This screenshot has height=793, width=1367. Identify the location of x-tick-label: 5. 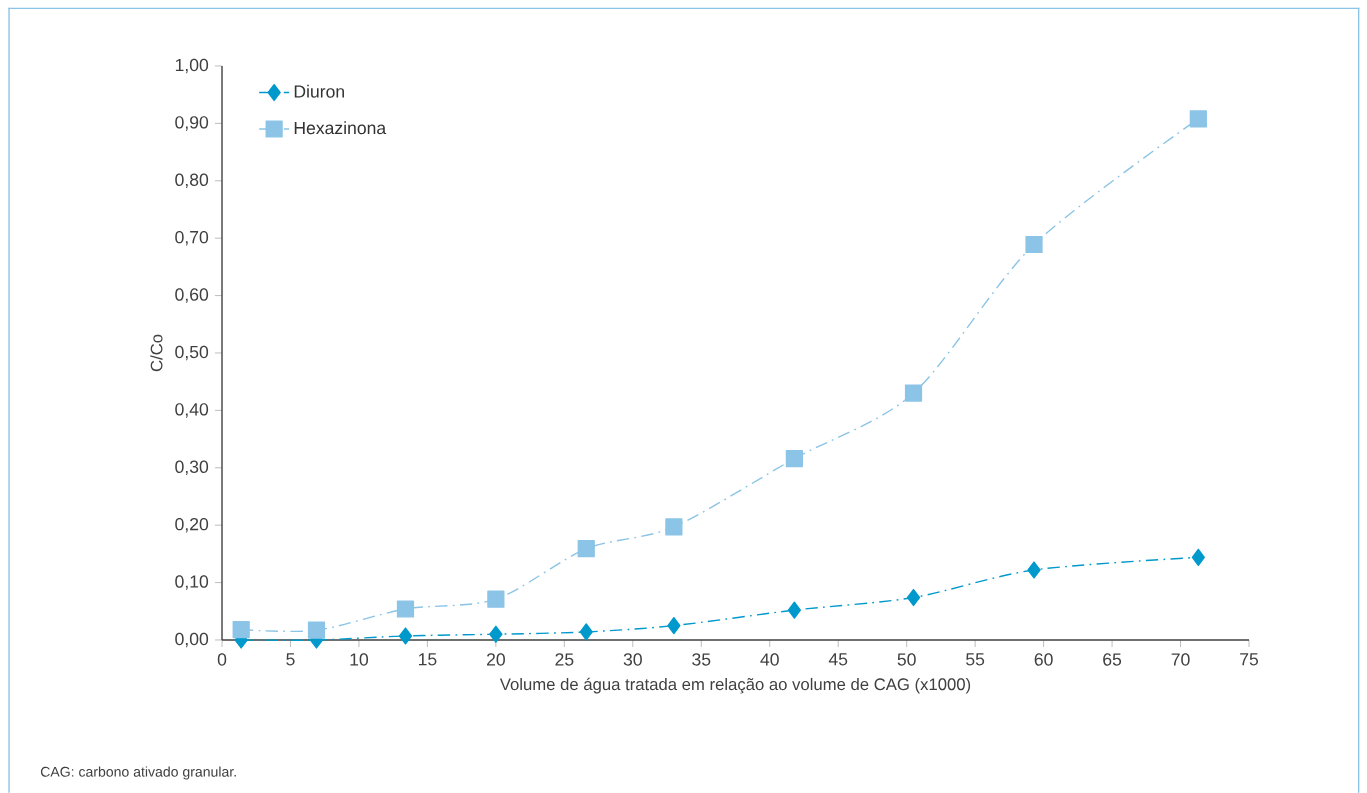
(290, 659).